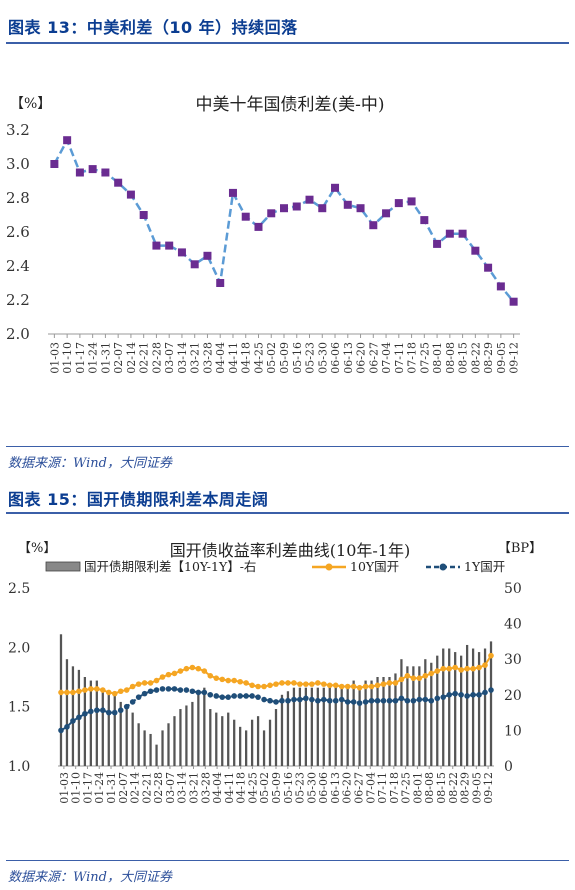 The image size is (575, 890). Describe the element at coordinates (386, 358) in the screenshot. I see `chart1-xtick-label: 07-04` at that location.